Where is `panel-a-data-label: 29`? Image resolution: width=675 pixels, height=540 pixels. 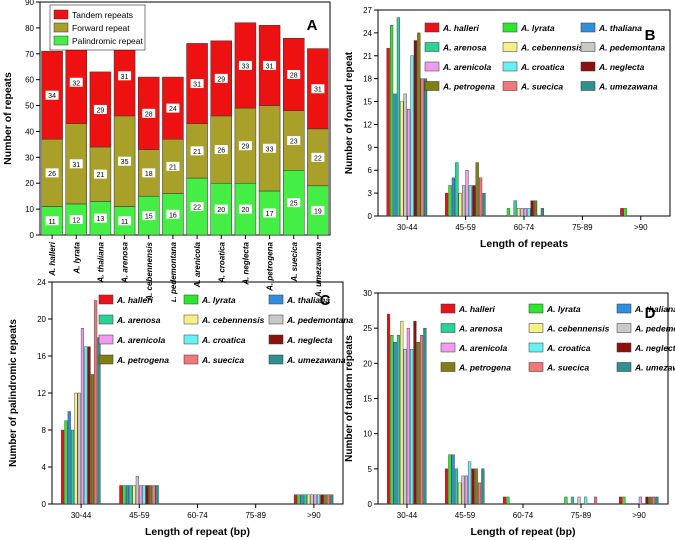
panel-a-data-label: 29 is located at coordinates (101, 110).